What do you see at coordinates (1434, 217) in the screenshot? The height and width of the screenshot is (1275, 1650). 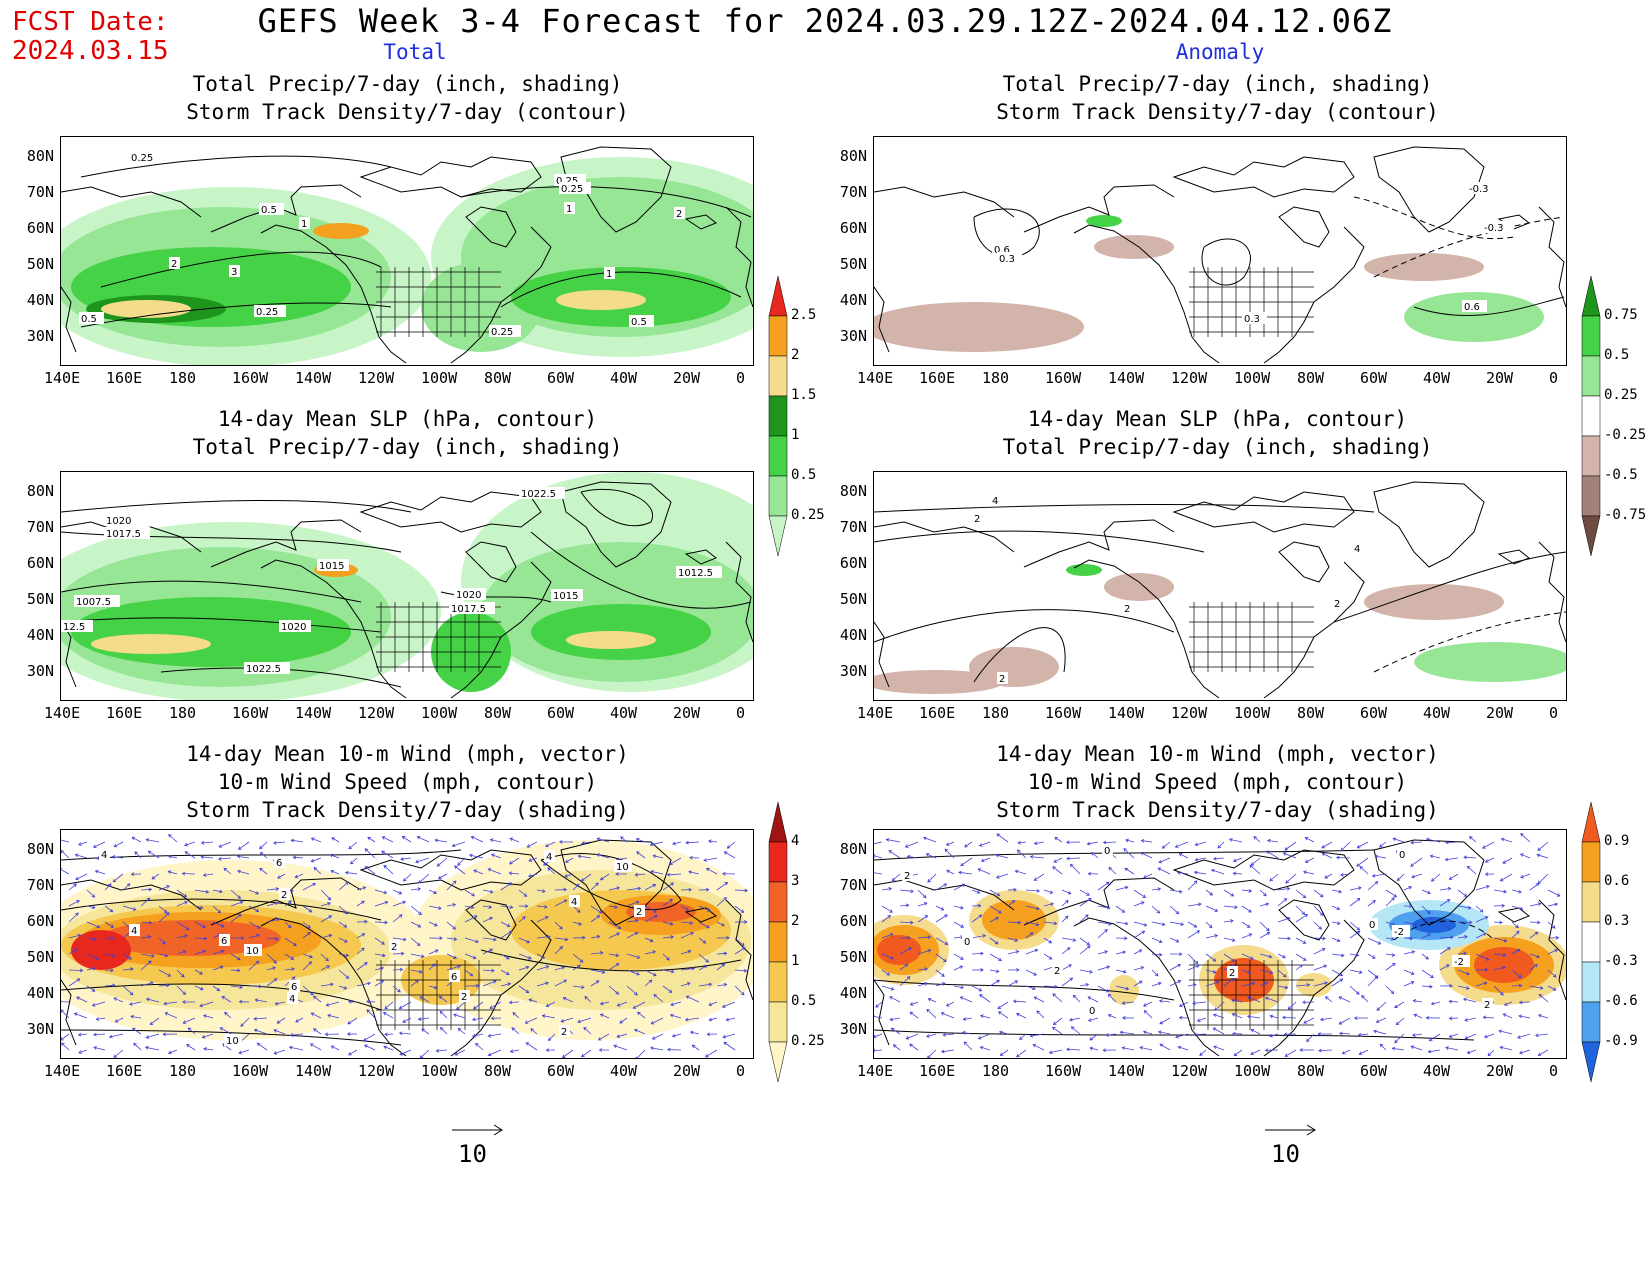 I see `storm-anom-contour` at bounding box center [1434, 217].